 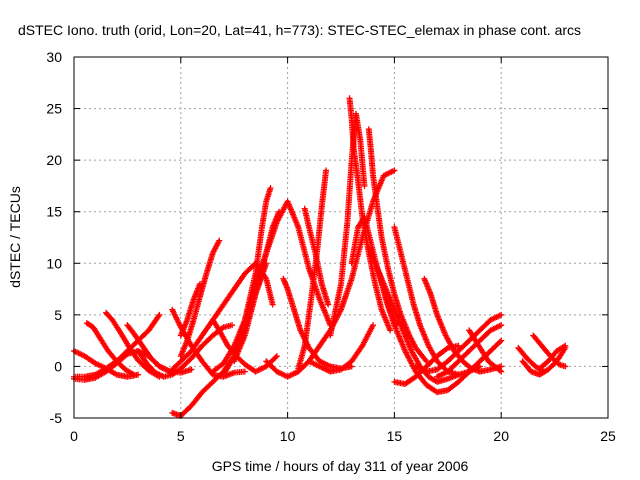 What do you see at coordinates (54, 57) in the screenshot?
I see `y-tick-label: 30` at bounding box center [54, 57].